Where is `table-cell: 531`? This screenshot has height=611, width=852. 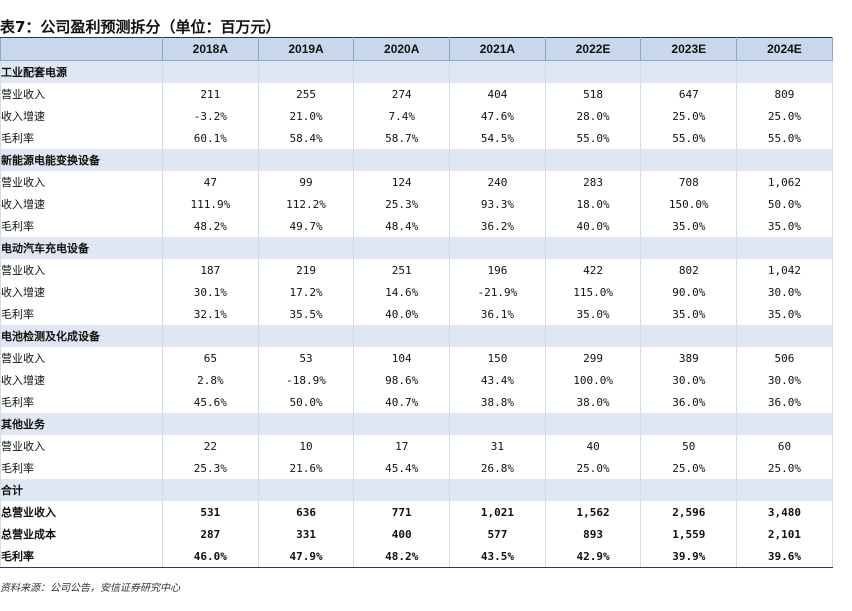 table-cell: 531 is located at coordinates (210, 512).